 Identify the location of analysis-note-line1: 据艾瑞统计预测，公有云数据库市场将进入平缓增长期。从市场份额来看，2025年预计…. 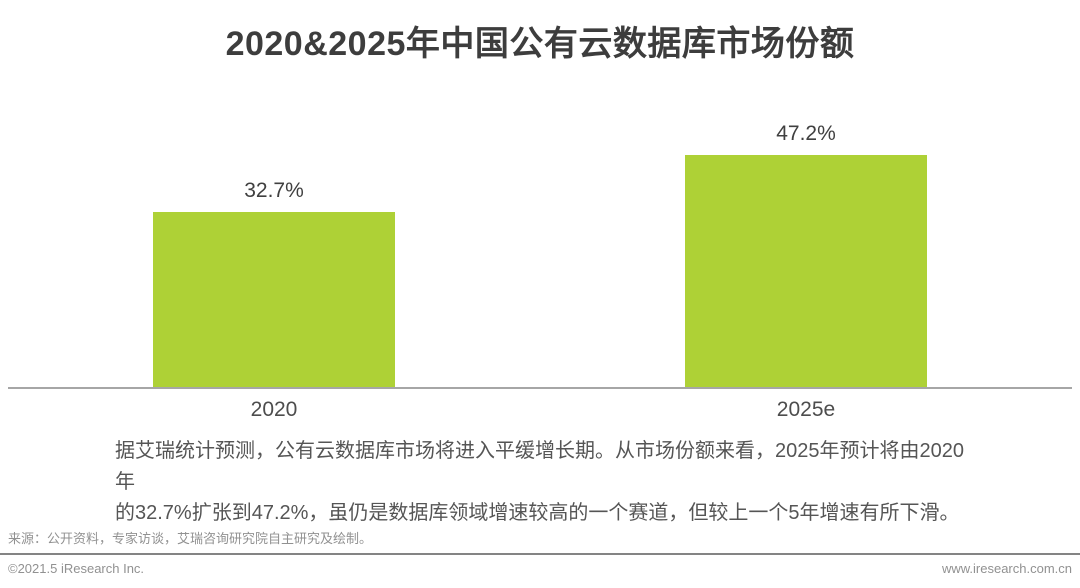
(539, 466).